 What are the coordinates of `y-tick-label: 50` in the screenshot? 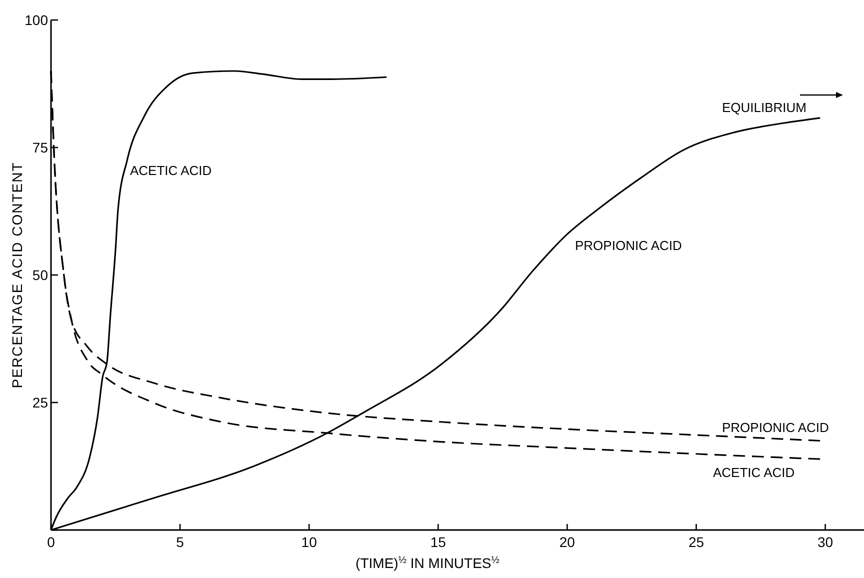 It's located at (40, 275).